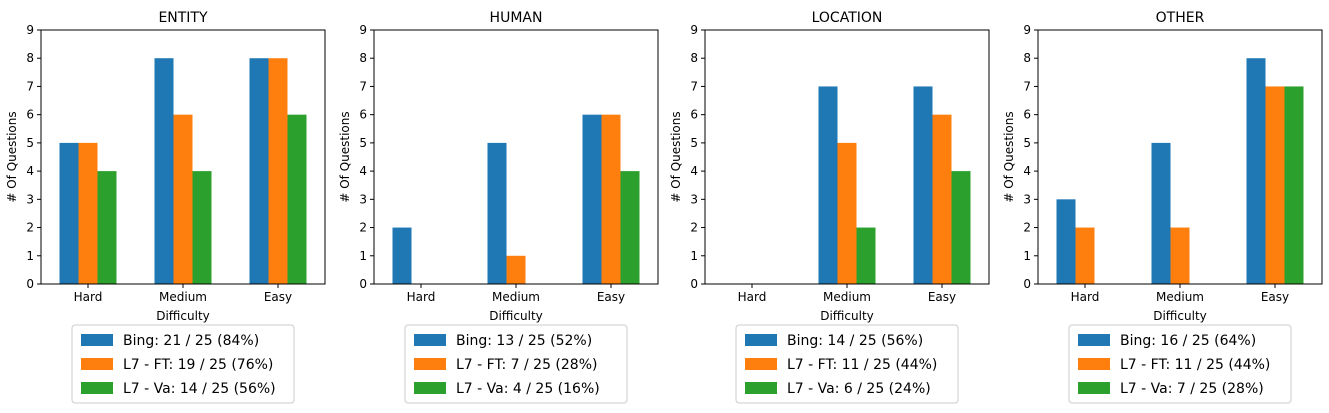 The width and height of the screenshot is (1329, 413). I want to click on legend-label: L7 - FT: 7 / 25 (28%), so click(526, 365).